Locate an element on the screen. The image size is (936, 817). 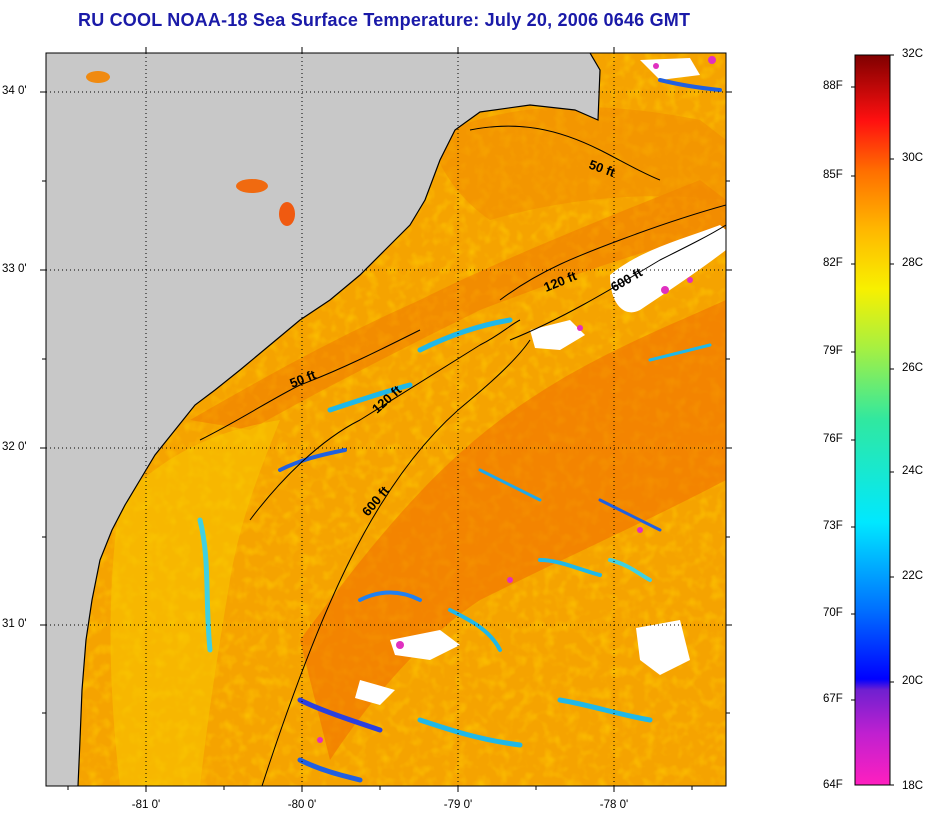
contour-600ft-north is located at coordinates (617, 282).